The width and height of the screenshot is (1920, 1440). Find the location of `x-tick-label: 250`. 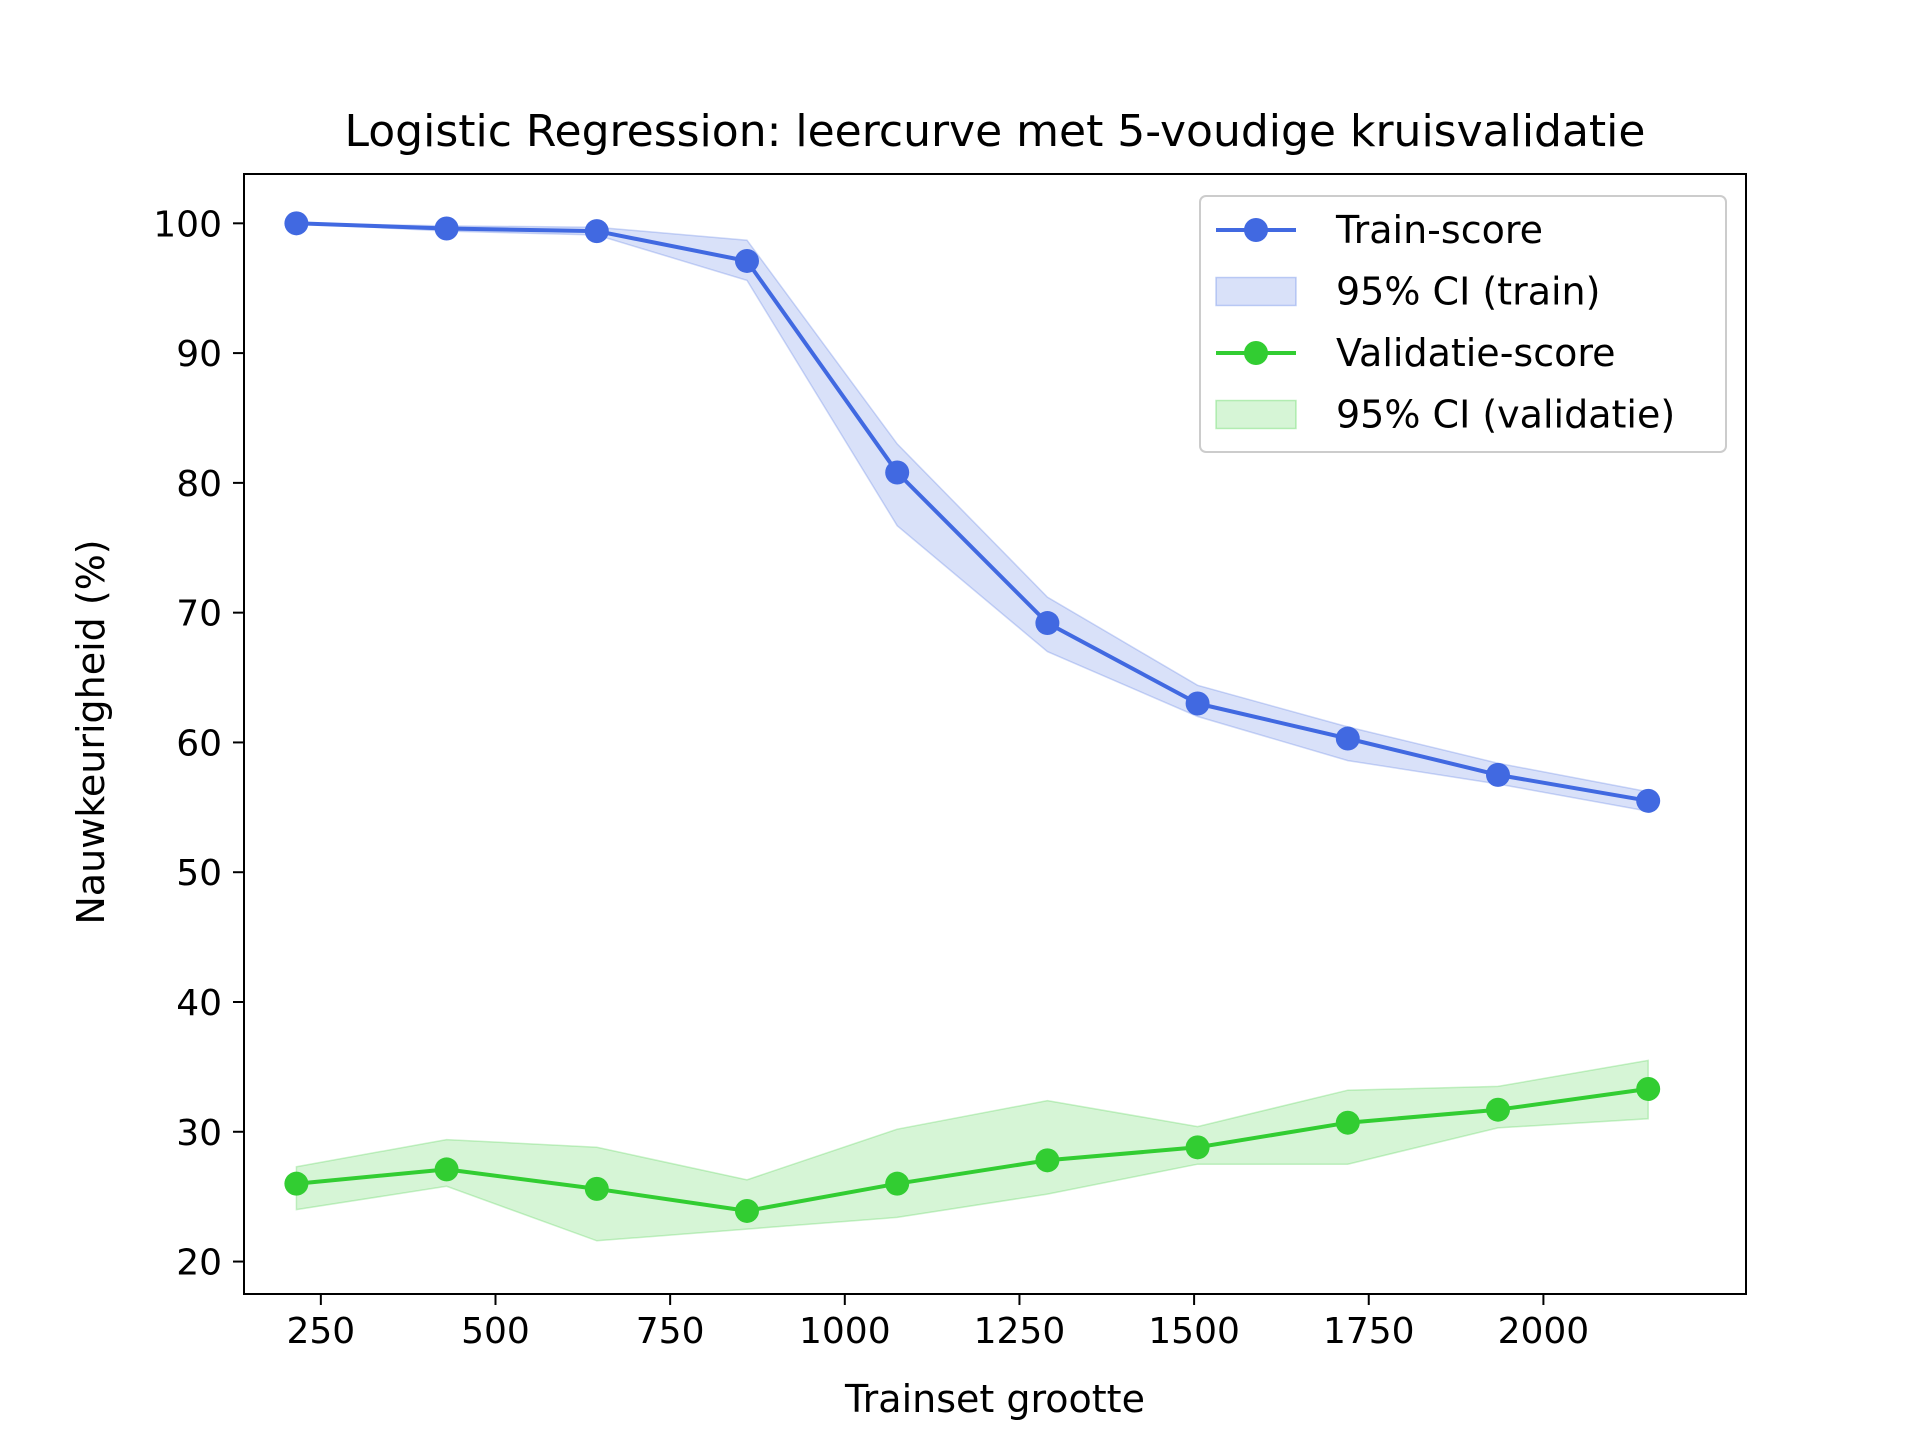

x-tick-label: 250 is located at coordinates (320, 1331).